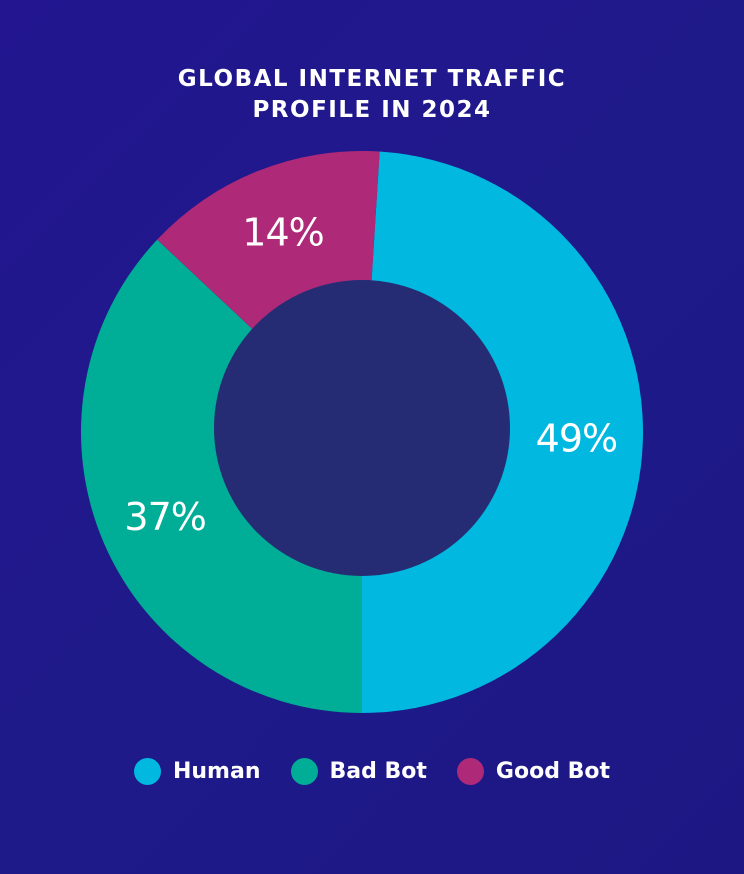 The image size is (744, 874). I want to click on legend-item-good-bot: Good Bot, so click(533, 771).